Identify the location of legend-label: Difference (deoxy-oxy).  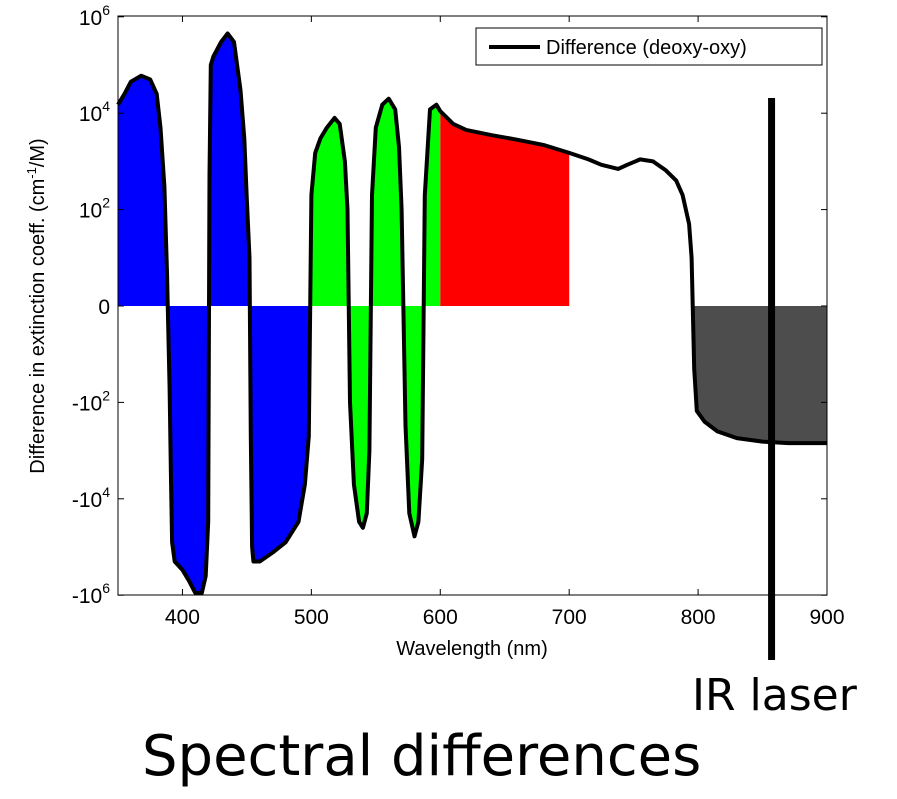
(646, 48).